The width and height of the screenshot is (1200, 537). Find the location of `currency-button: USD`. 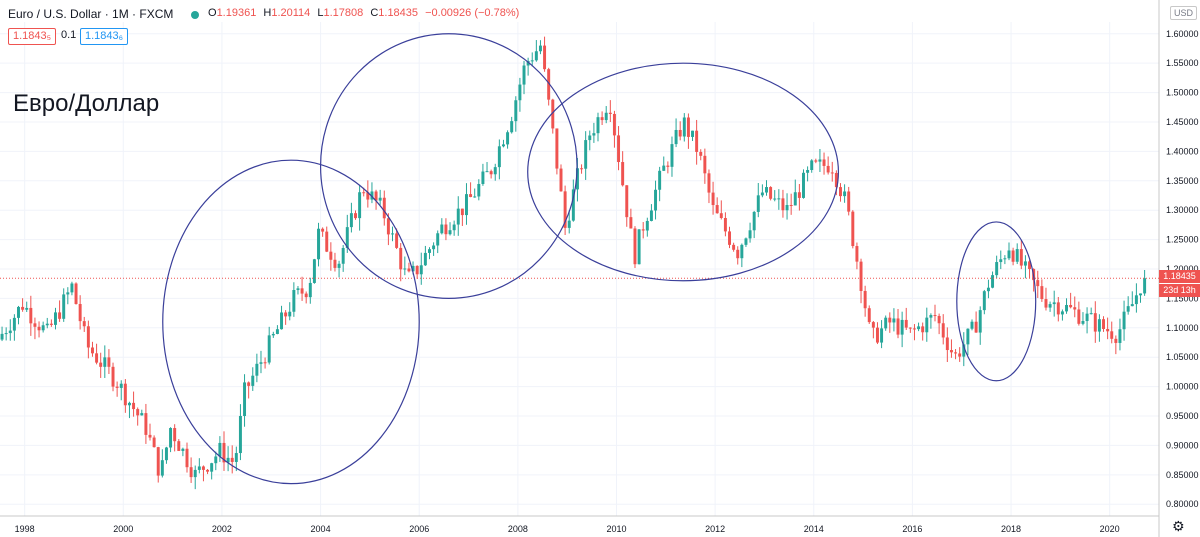

currency-button: USD is located at coordinates (1184, 13).